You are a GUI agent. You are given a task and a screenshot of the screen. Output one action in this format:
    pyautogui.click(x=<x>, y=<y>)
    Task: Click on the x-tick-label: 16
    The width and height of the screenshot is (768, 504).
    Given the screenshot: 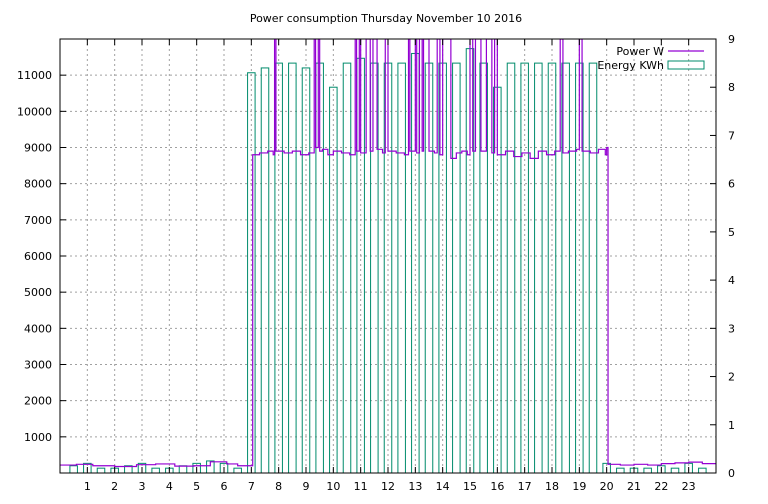 What is the action you would take?
    pyautogui.click(x=497, y=486)
    